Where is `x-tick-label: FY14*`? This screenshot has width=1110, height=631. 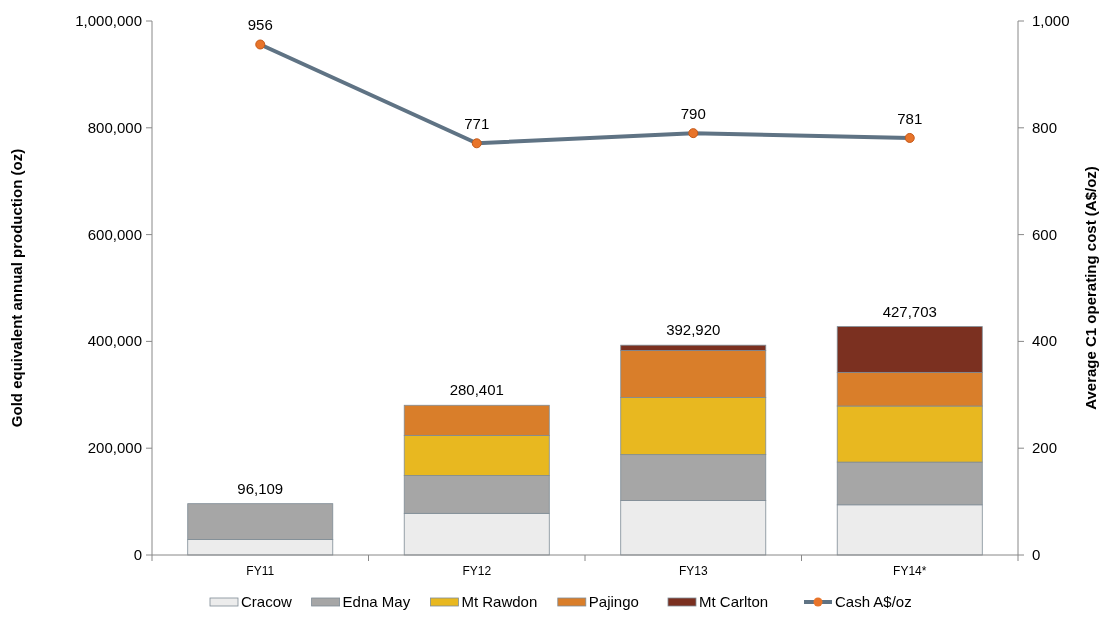 x-tick-label: FY14* is located at coordinates (910, 571).